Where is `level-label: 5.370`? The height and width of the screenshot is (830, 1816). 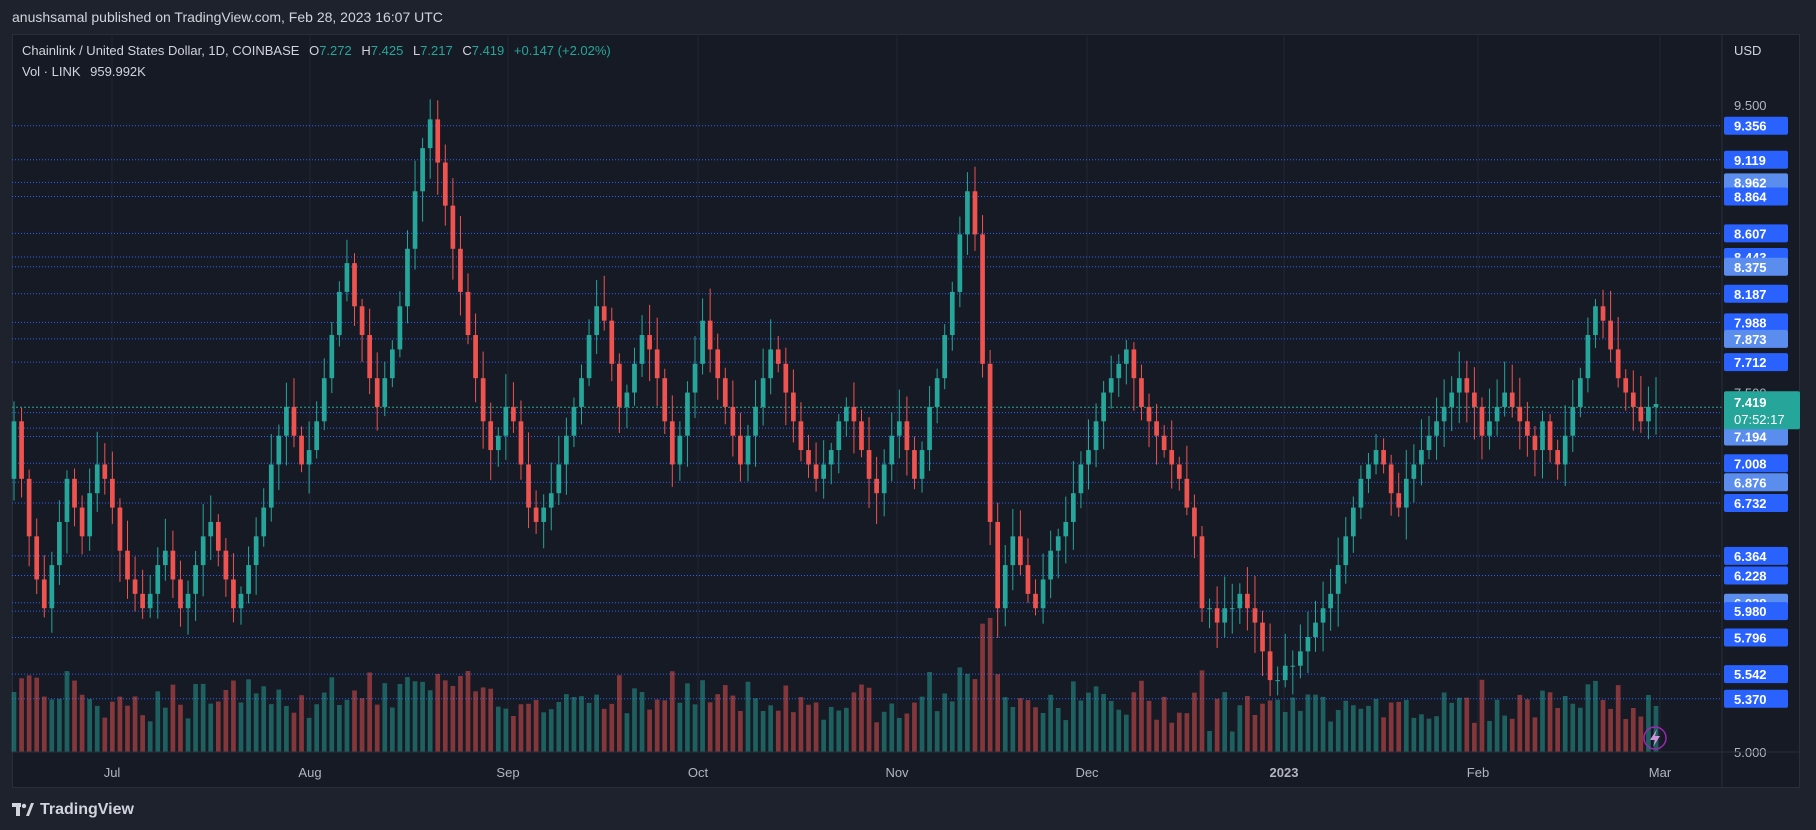
level-label: 5.370 is located at coordinates (1756, 698).